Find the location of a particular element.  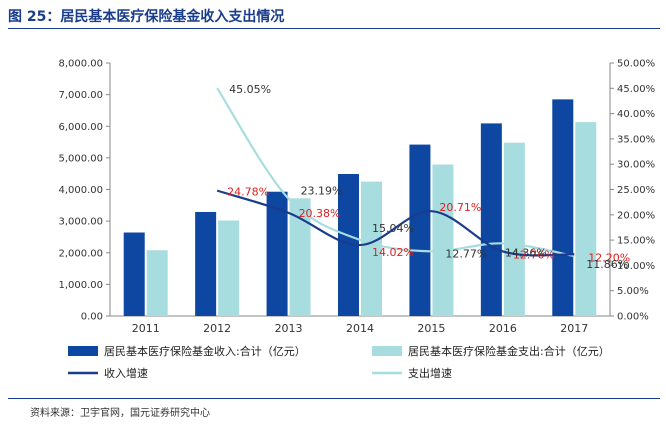

income-growth-data-label: 12.76% is located at coordinates (534, 254).